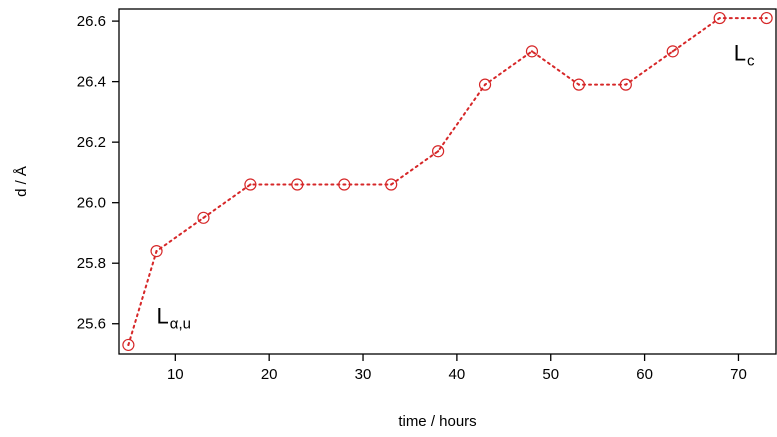  Describe the element at coordinates (98, 173) in the screenshot. I see `y-axis: 25.6 25.8 26.0 26.2 26.4 26.6` at that location.